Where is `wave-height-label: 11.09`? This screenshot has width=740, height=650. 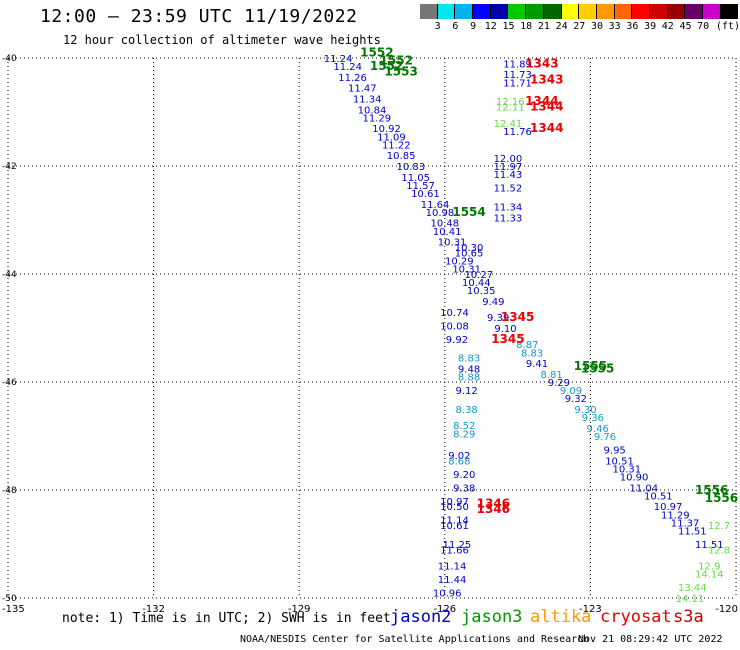
wave-height-label: 11.09 is located at coordinates (391, 137).